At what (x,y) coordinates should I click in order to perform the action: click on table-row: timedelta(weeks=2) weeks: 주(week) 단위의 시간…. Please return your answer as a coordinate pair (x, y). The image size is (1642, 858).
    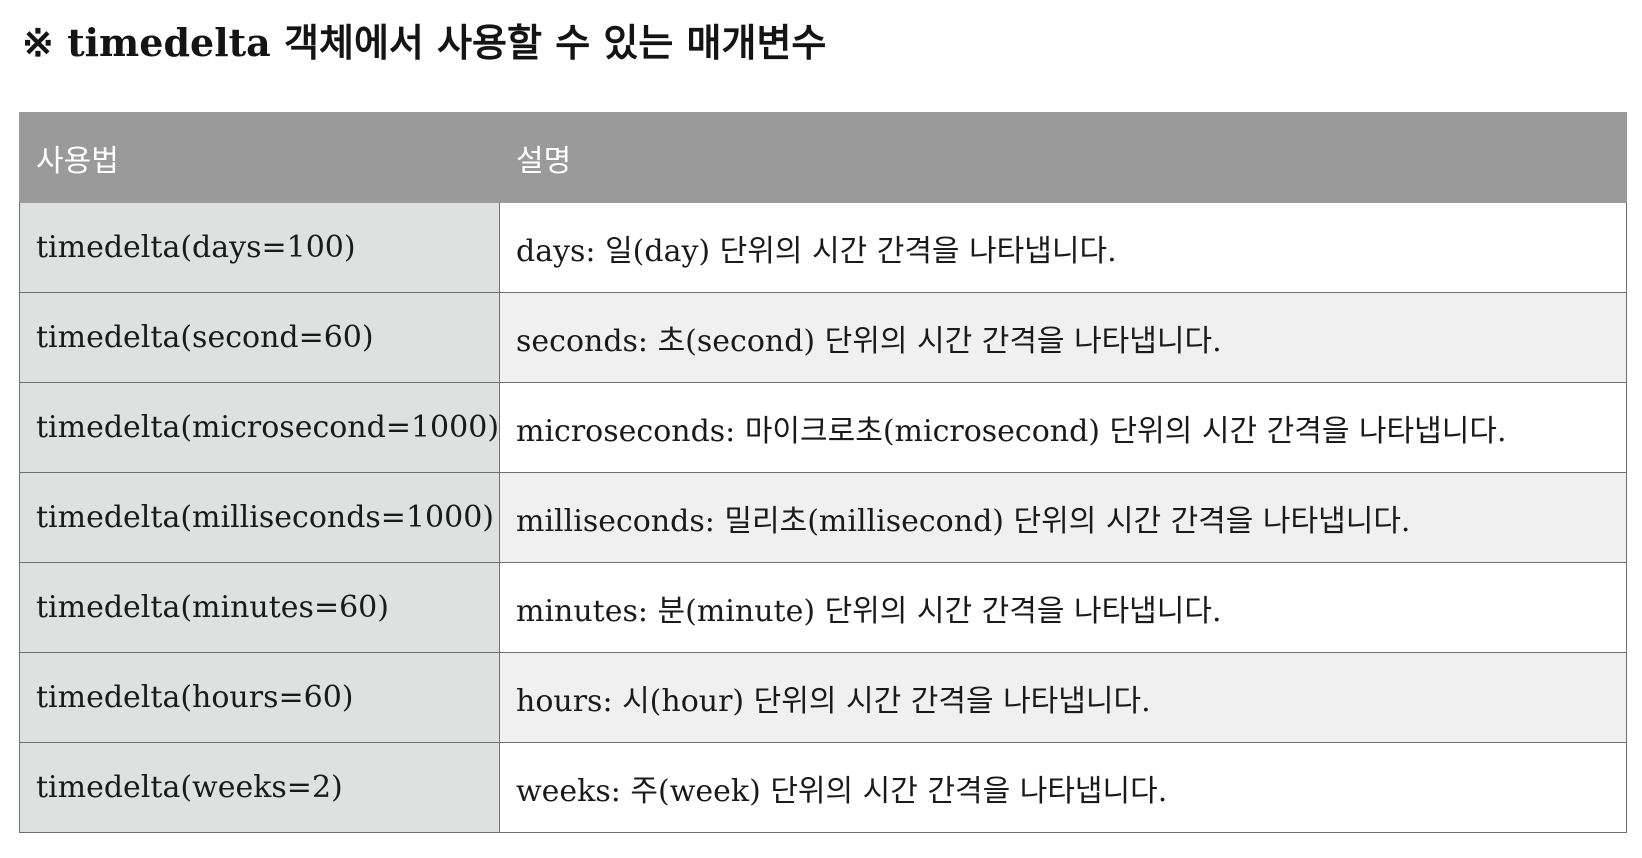
    Looking at the image, I should click on (823, 787).